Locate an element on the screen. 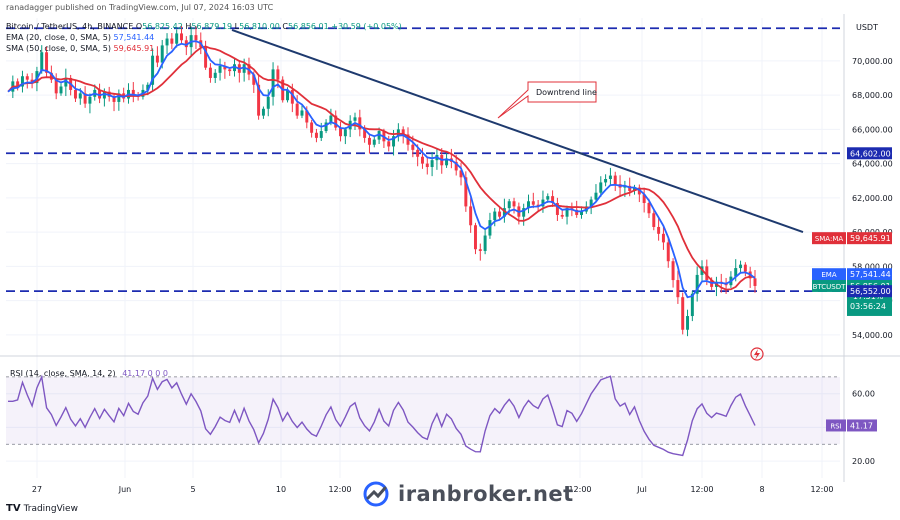 This screenshot has width=900, height=520. y-tick-label: 70,000.00 is located at coordinates (872, 61).